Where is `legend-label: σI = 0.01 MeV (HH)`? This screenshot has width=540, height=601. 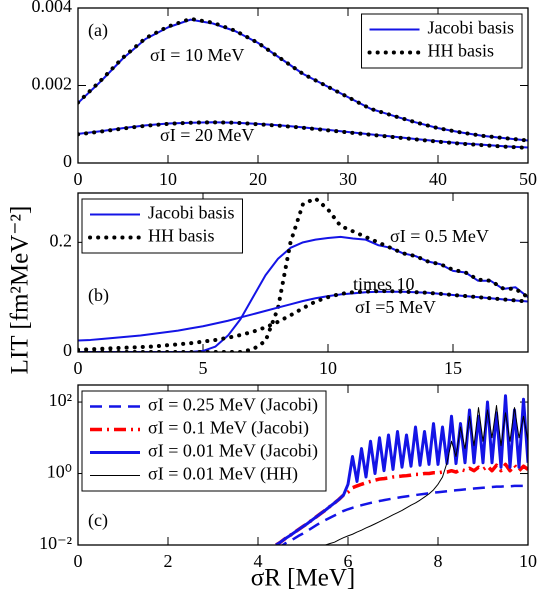 legend-label: σI = 0.01 MeV (HH) is located at coordinates (223, 474).